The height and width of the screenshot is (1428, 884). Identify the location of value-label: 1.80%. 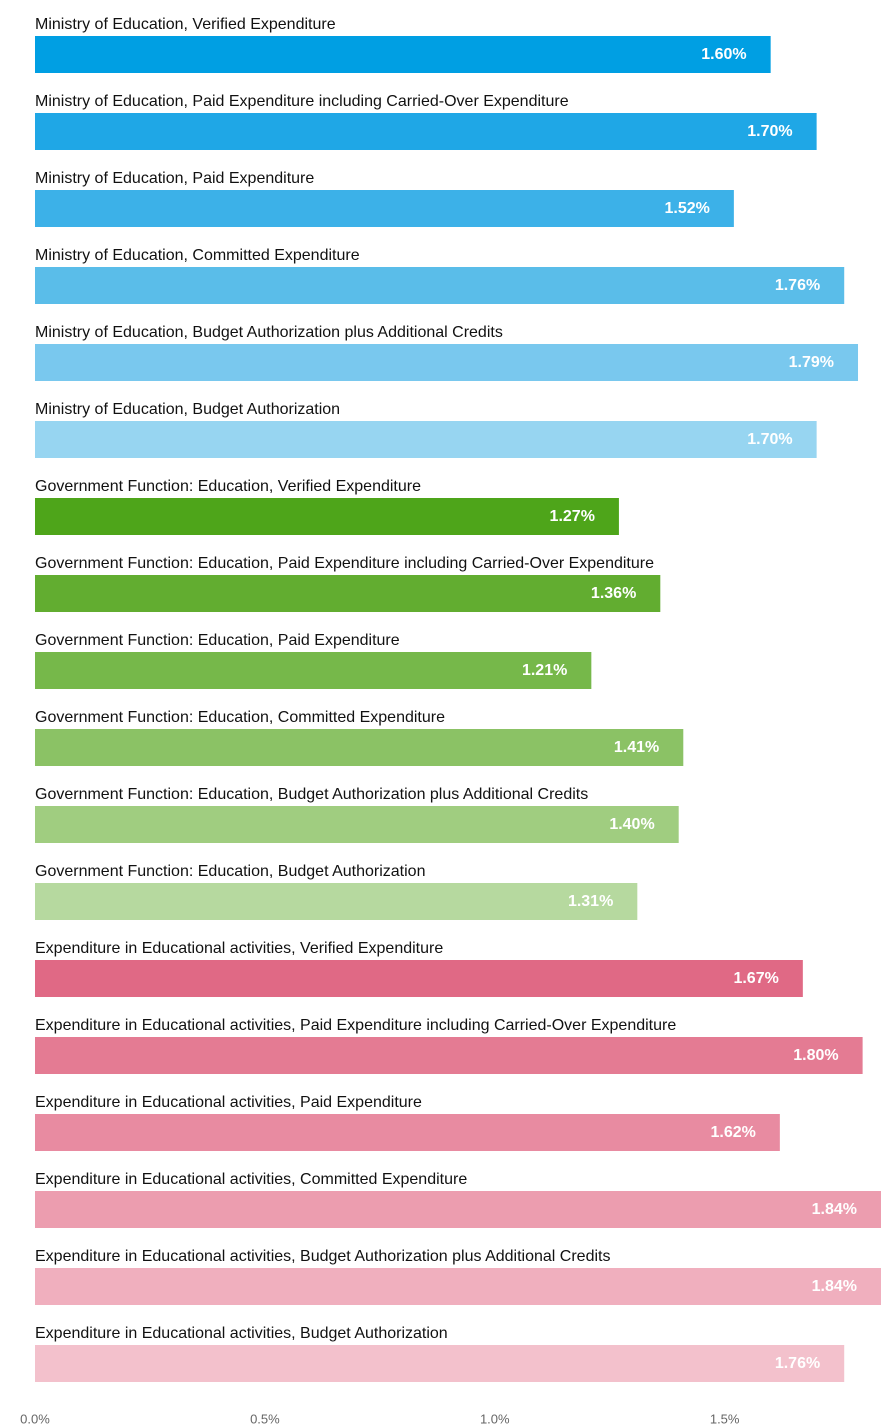
(815, 1055).